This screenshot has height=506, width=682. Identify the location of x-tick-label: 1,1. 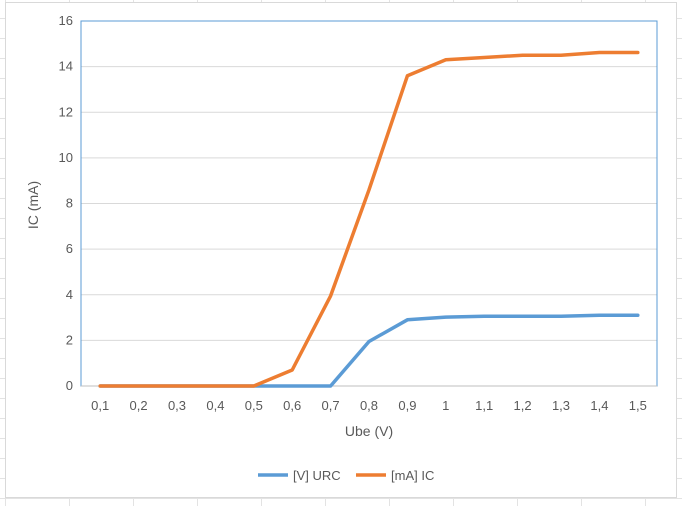
(484, 405).